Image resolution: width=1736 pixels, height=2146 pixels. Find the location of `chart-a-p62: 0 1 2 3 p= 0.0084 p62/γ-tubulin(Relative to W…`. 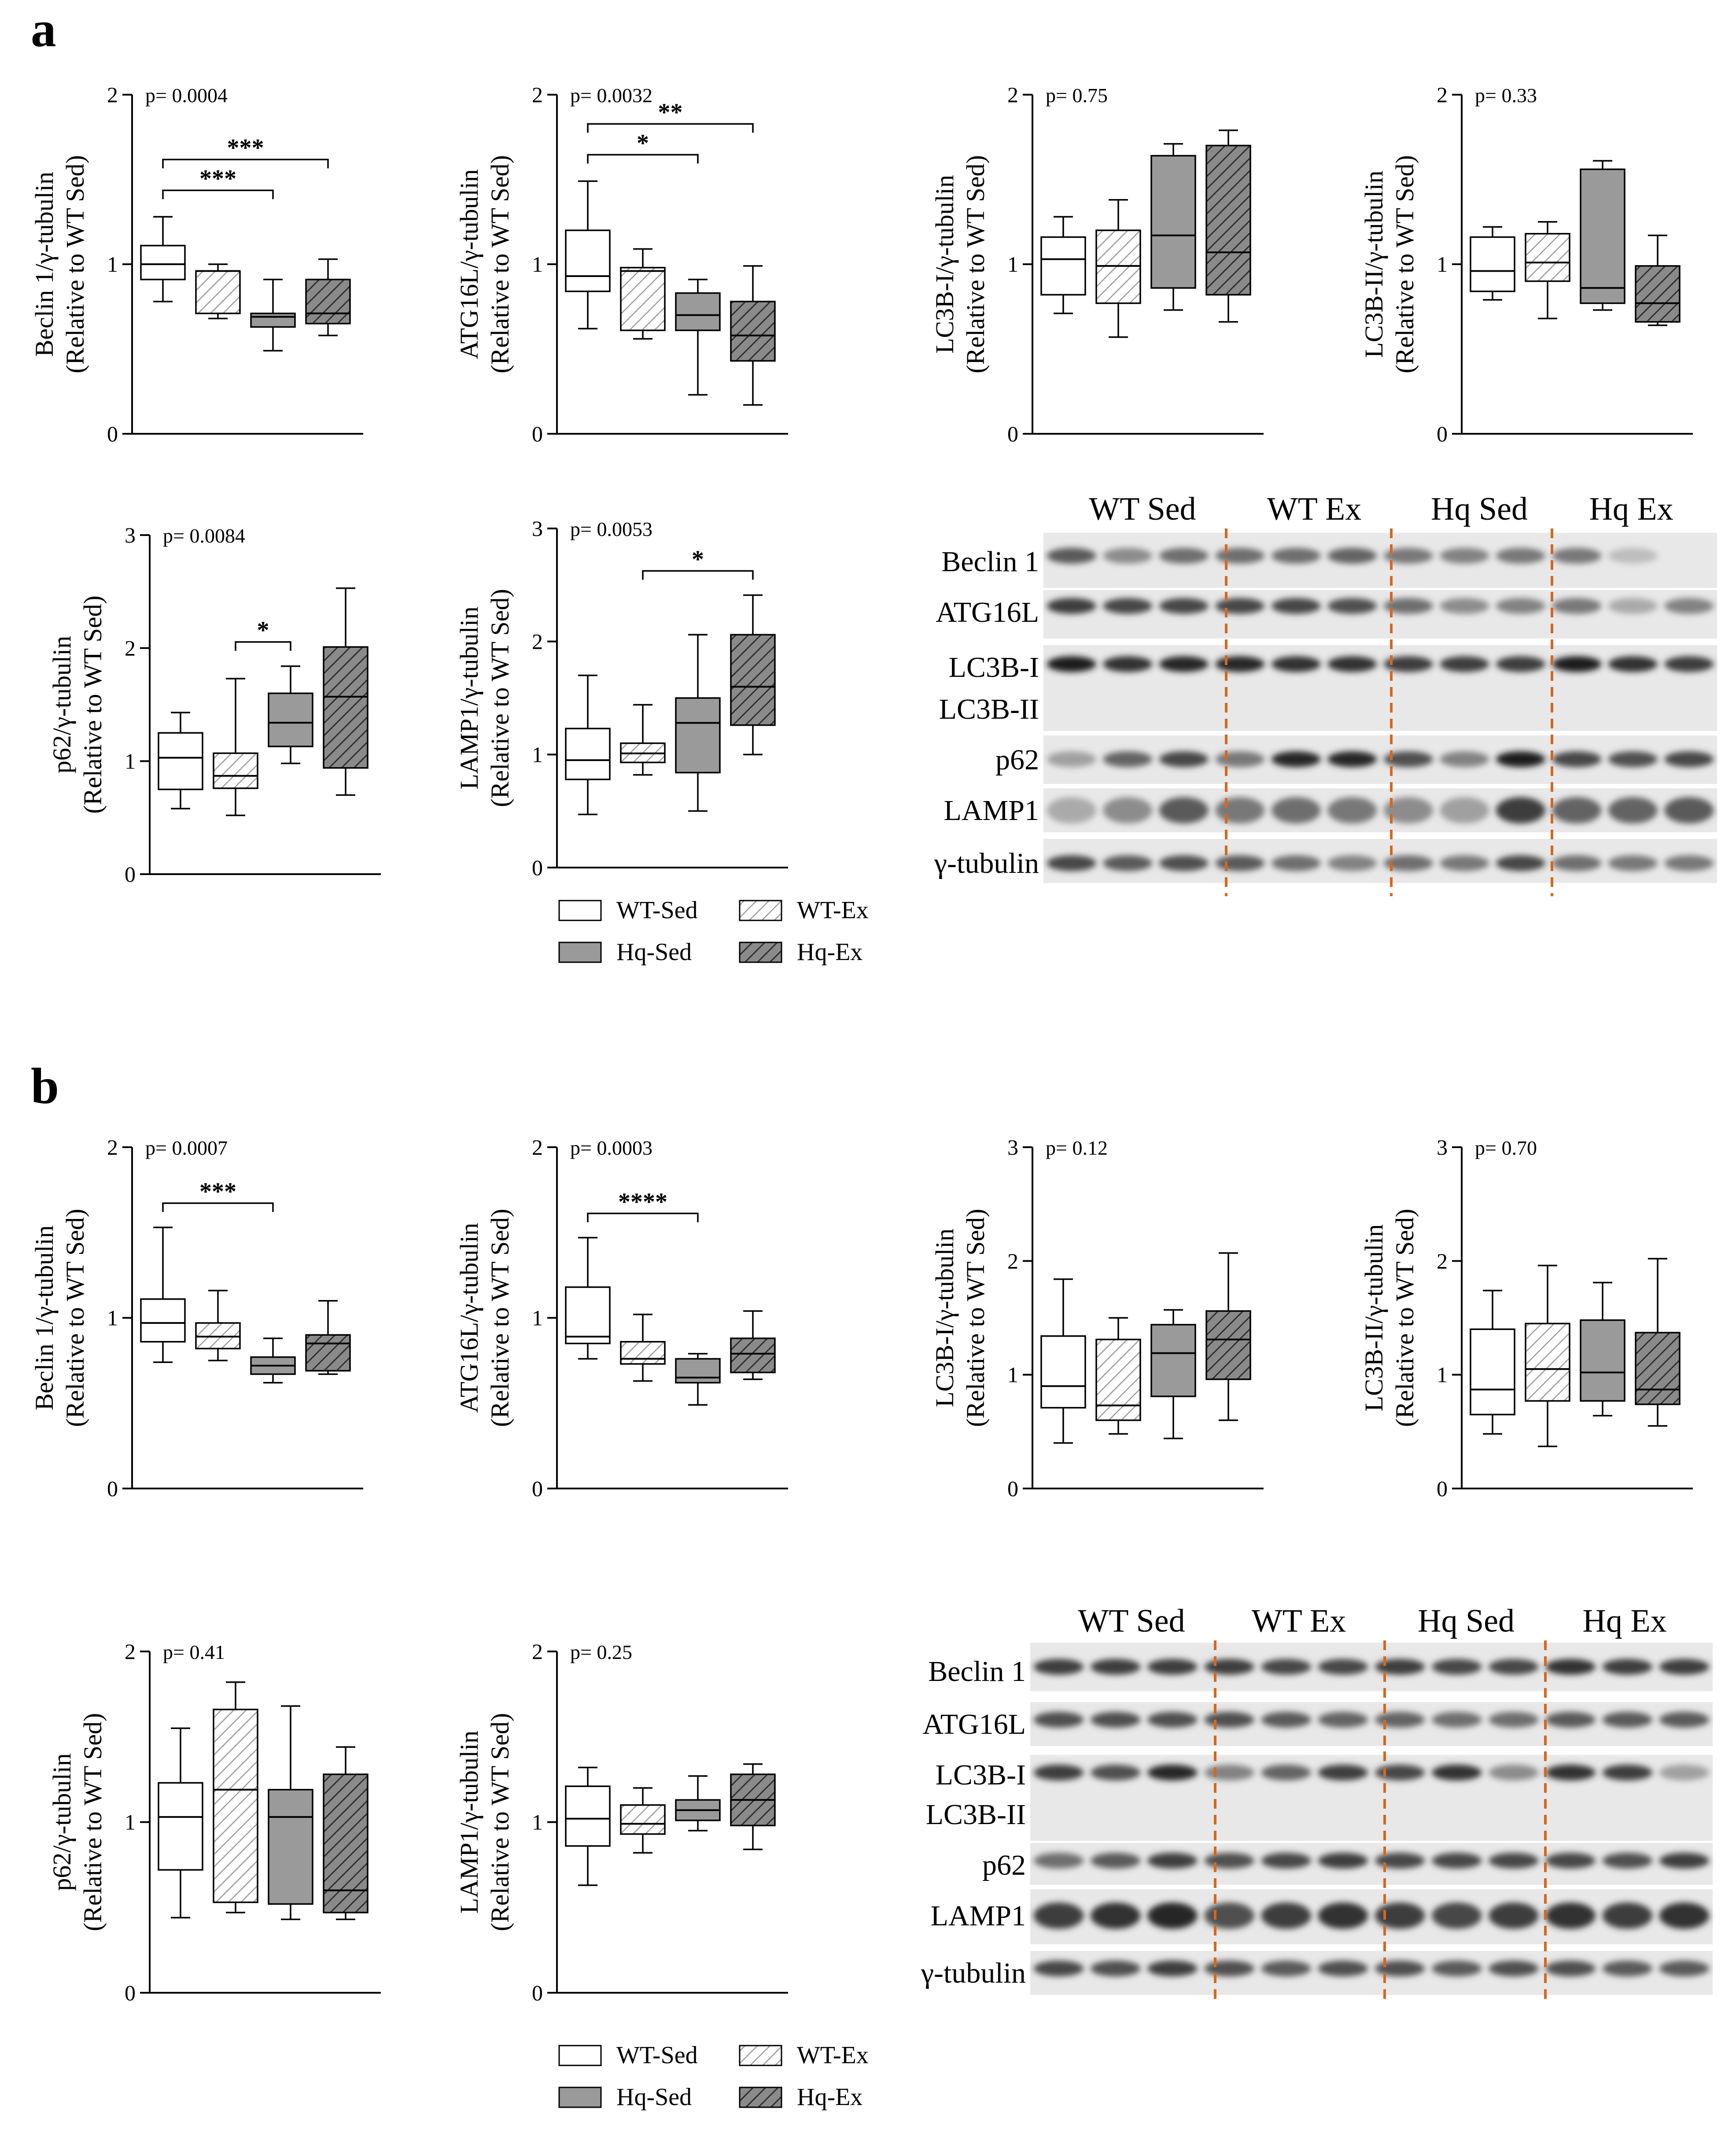

chart-a-p62: 0 1 2 3 p= 0.0084 p62/γ-tubulin(Relative to W… is located at coordinates (214, 704).